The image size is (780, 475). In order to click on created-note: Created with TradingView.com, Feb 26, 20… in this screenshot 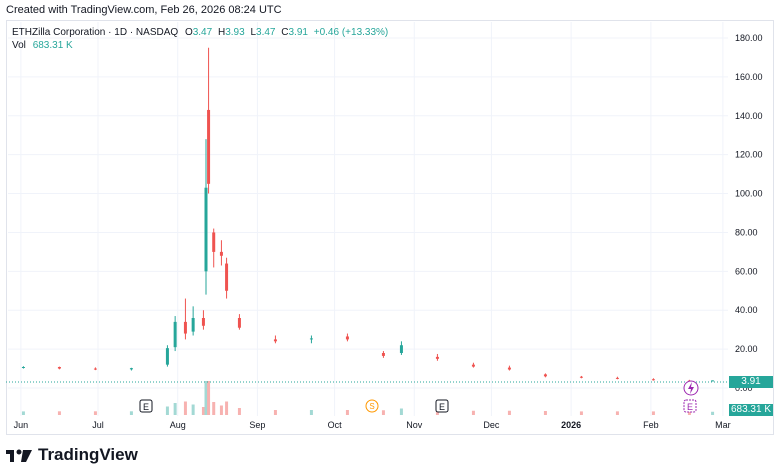, I will do `click(144, 10)`.